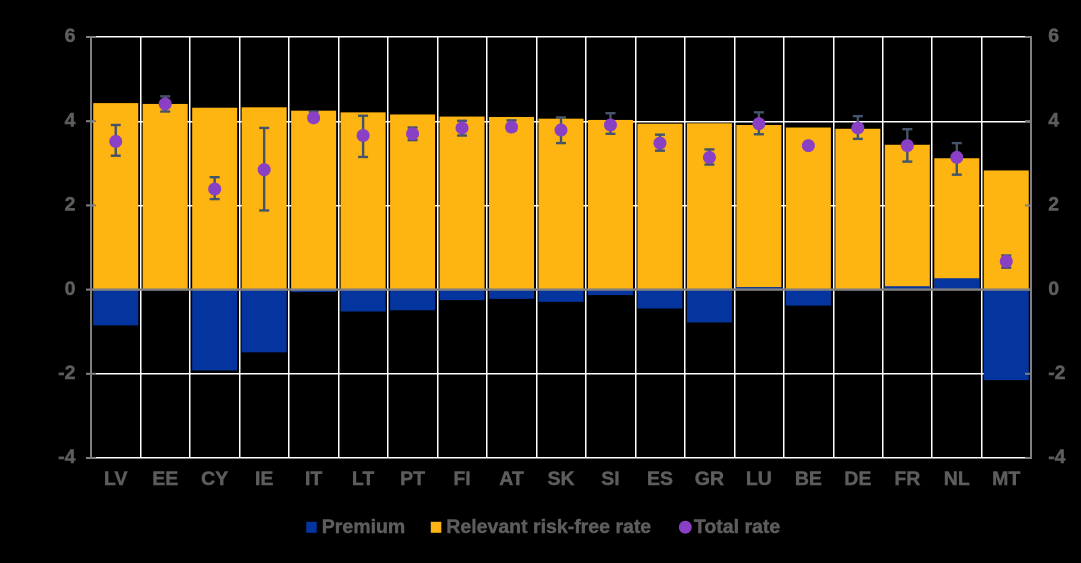 Image resolution: width=1081 pixels, height=563 pixels. Describe the element at coordinates (907, 479) in the screenshot. I see `svg-text: FR` at that location.